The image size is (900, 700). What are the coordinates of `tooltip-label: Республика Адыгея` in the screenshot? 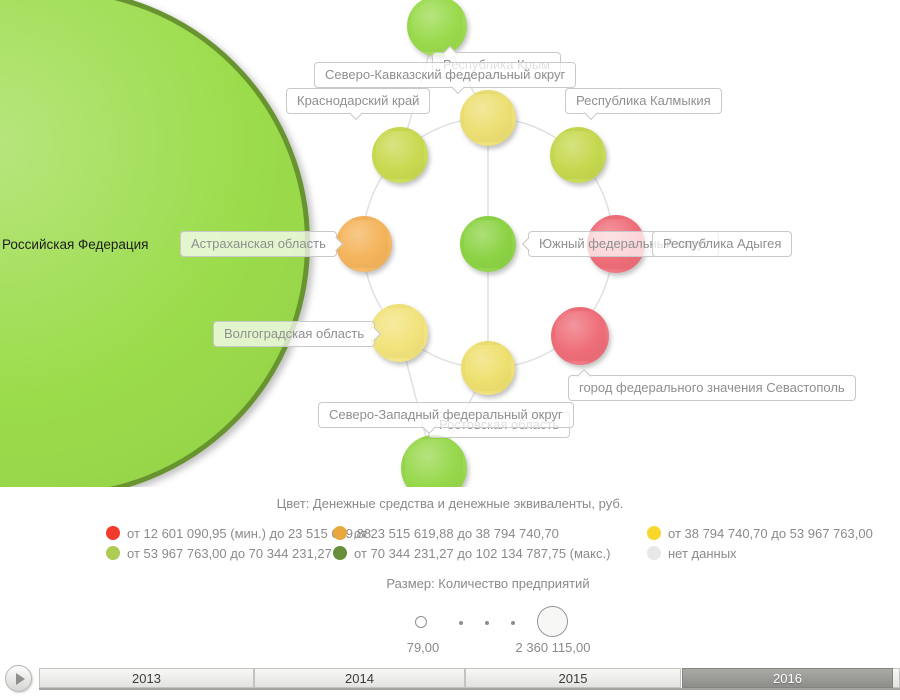 It's located at (722, 243).